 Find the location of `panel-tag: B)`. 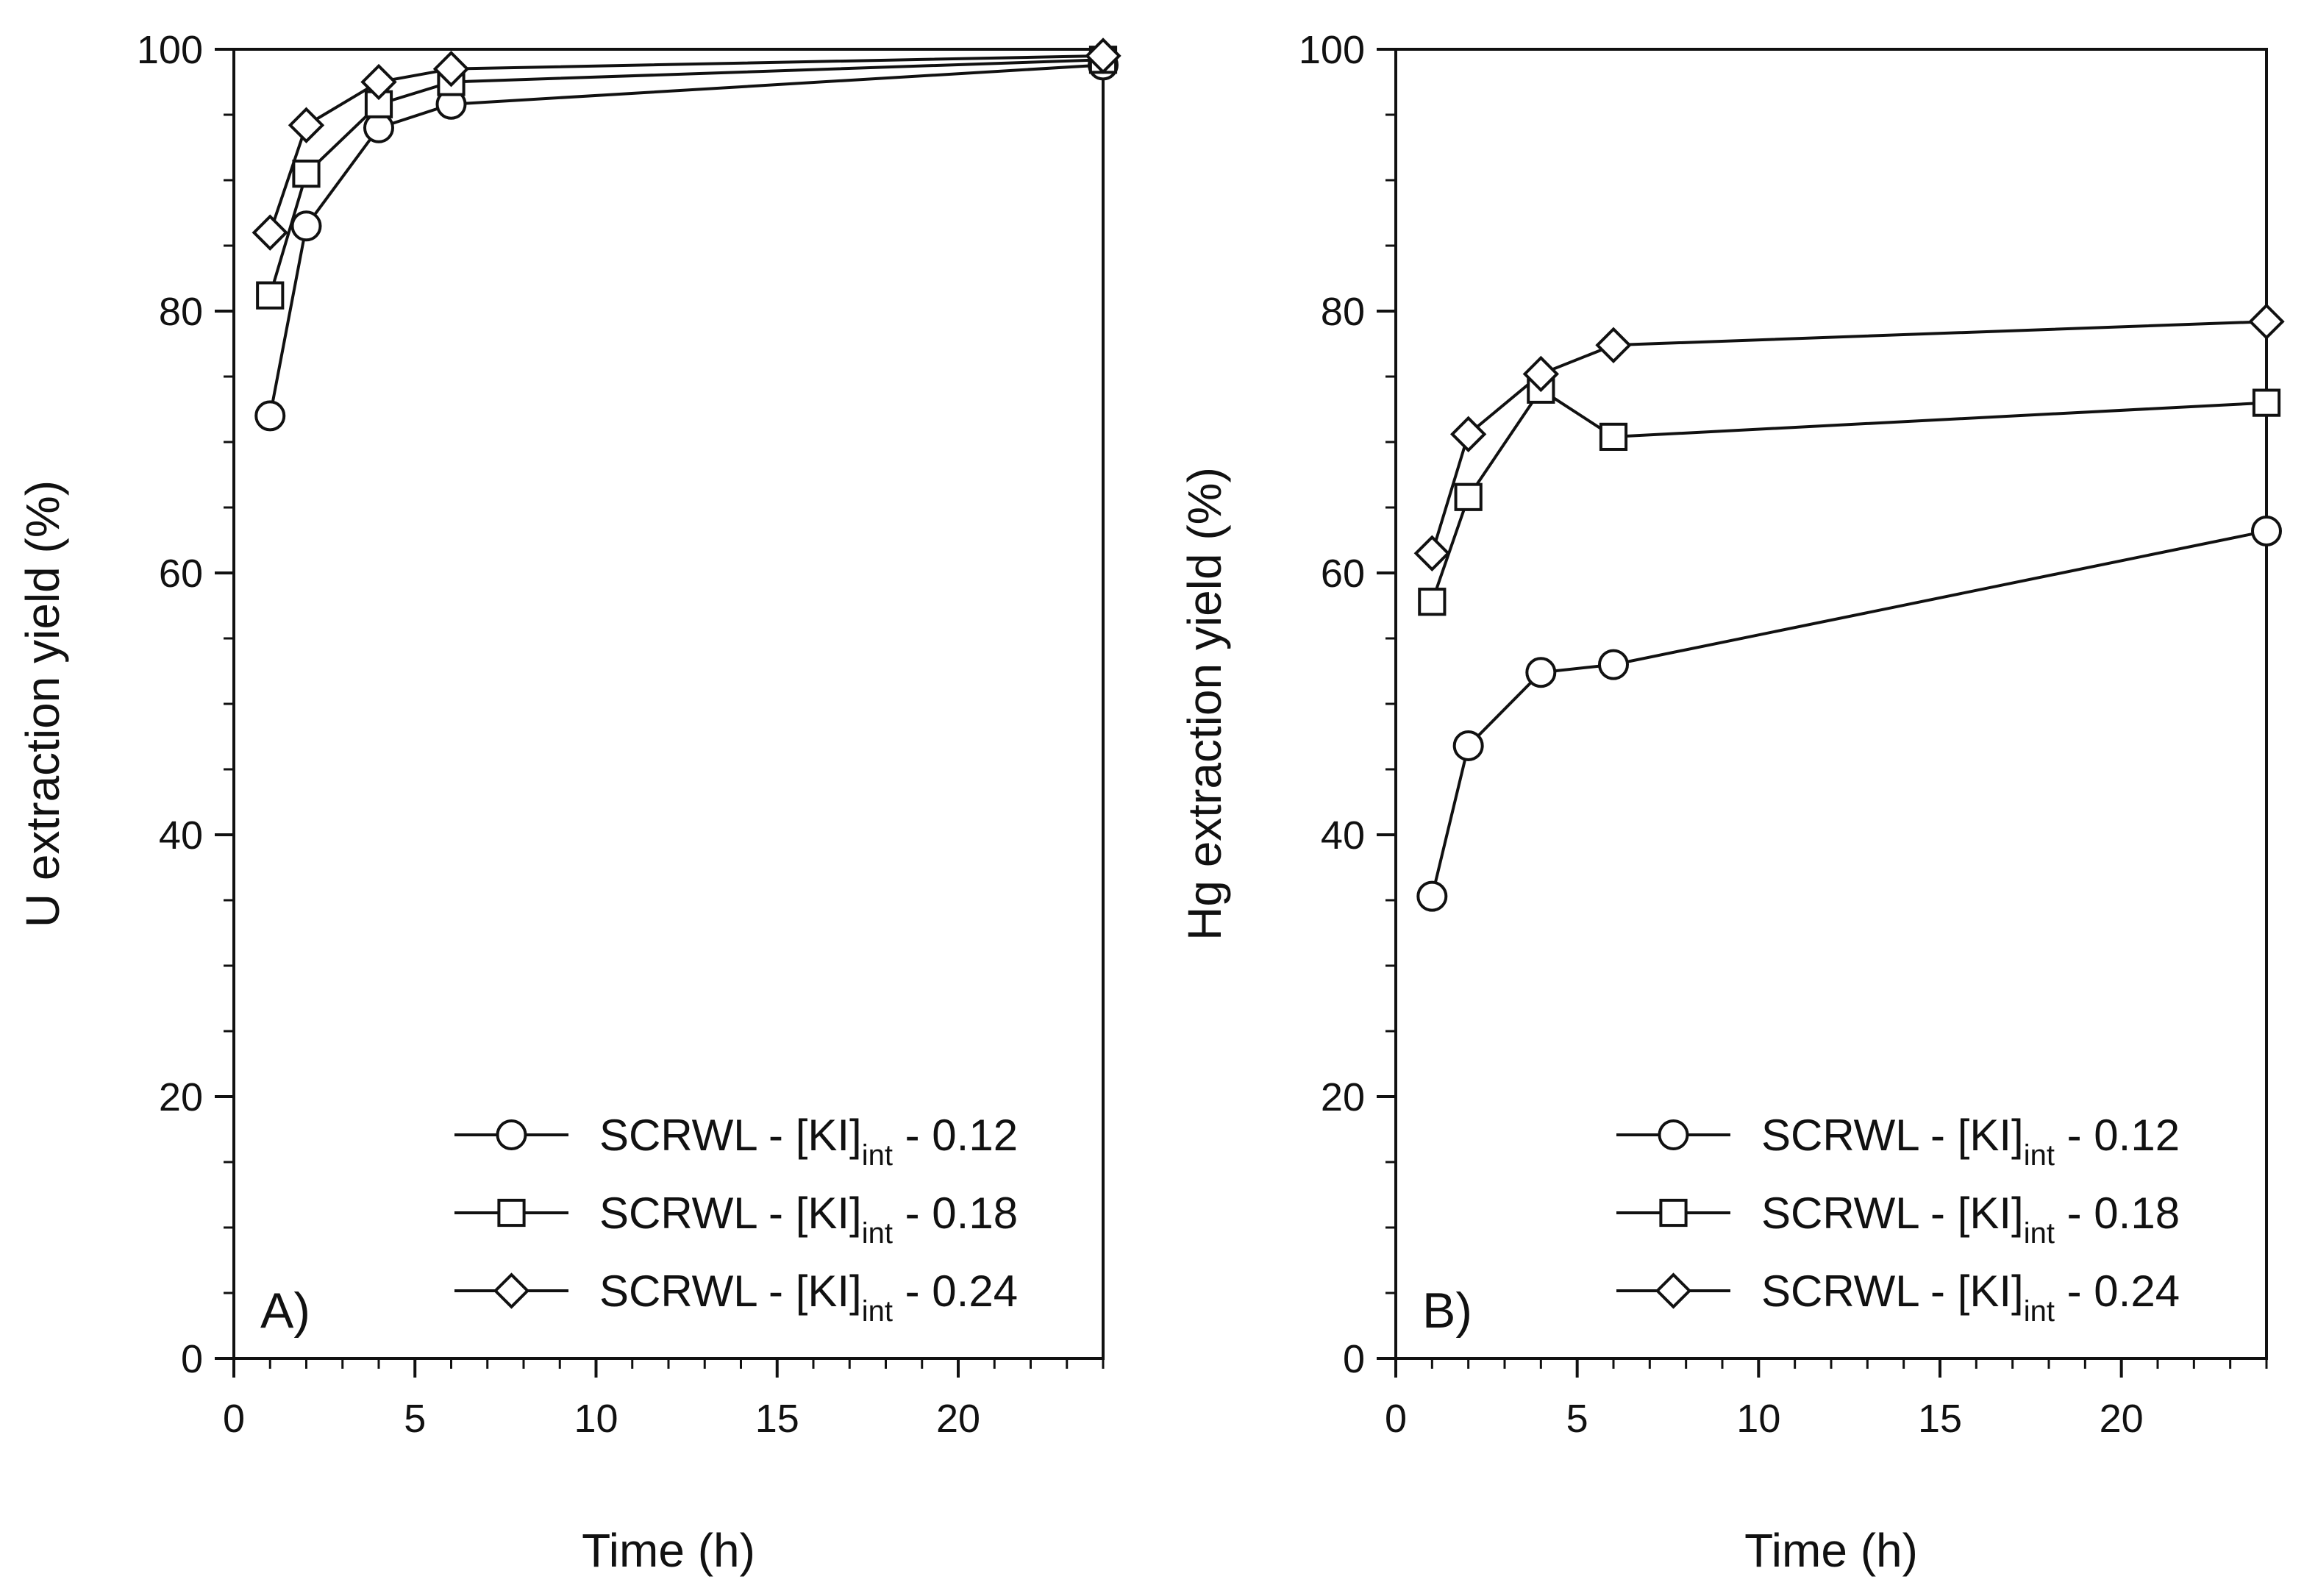

panel-tag: B) is located at coordinates (1447, 1311).